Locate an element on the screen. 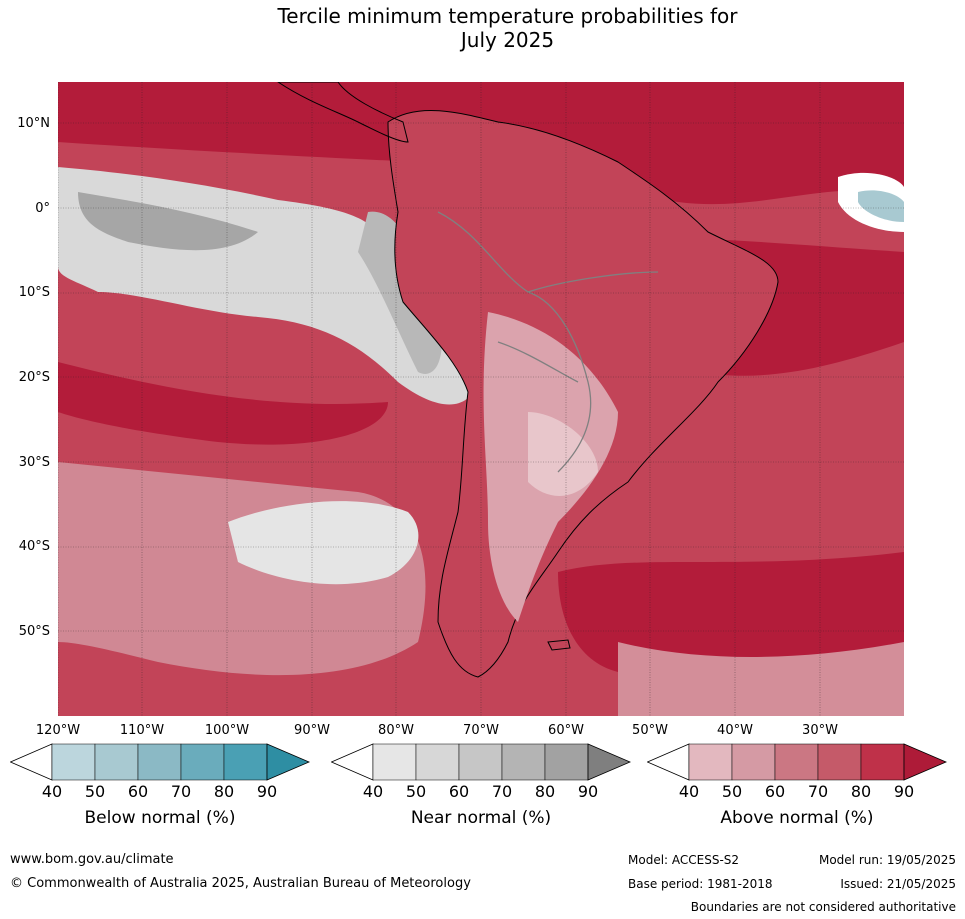  falkland-islands is located at coordinates (559, 645).